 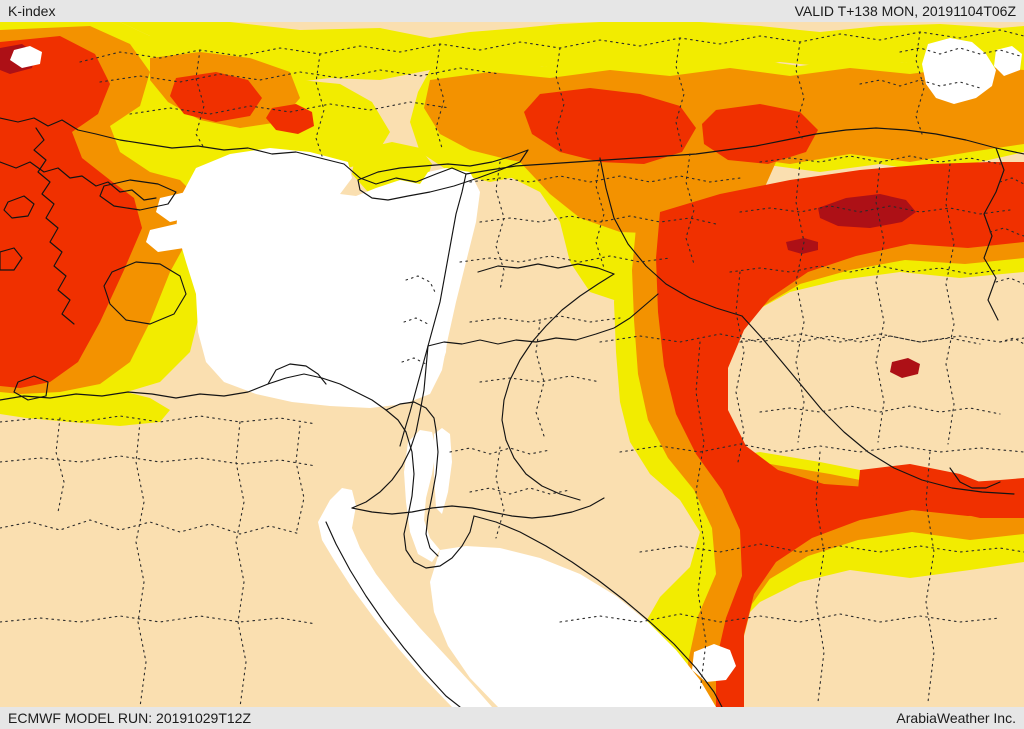 What do you see at coordinates (956, 718) in the screenshot?
I see `credit-label: ArabiaWeather Inc.` at bounding box center [956, 718].